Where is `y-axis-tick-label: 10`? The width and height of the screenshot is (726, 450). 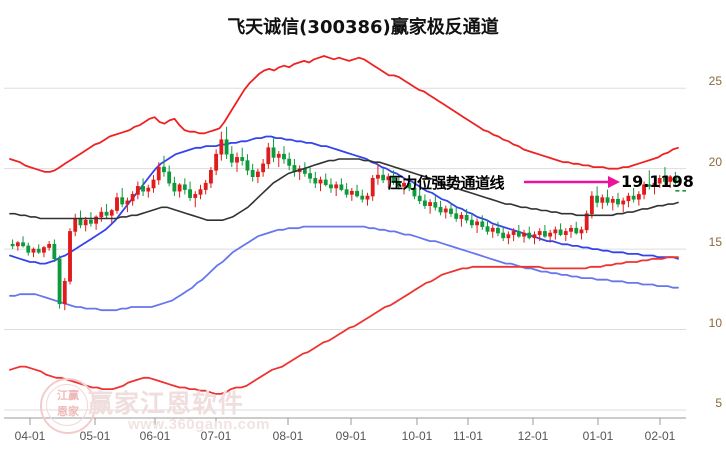
y-axis-tick-label: 10 is located at coordinates (715, 322).